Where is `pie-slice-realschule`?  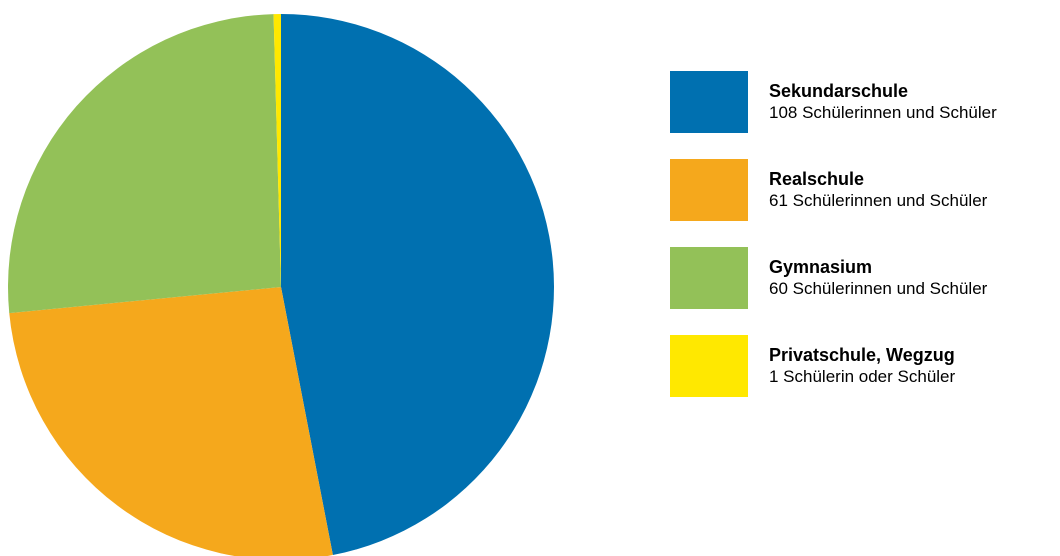 pie-slice-realschule is located at coordinates (171, 421).